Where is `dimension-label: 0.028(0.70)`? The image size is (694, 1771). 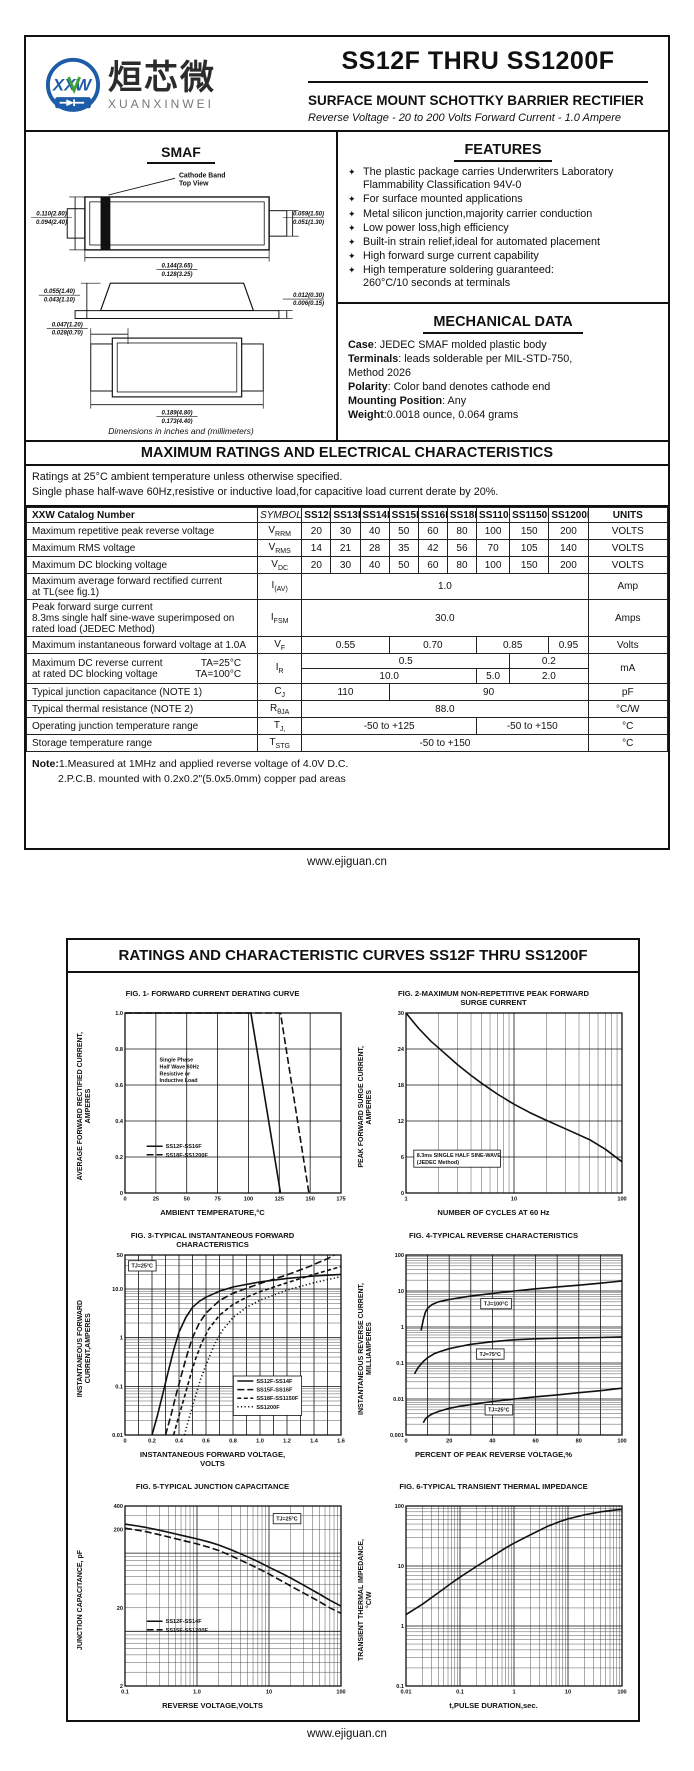 dimension-label: 0.028(0.70) is located at coordinates (67, 334).